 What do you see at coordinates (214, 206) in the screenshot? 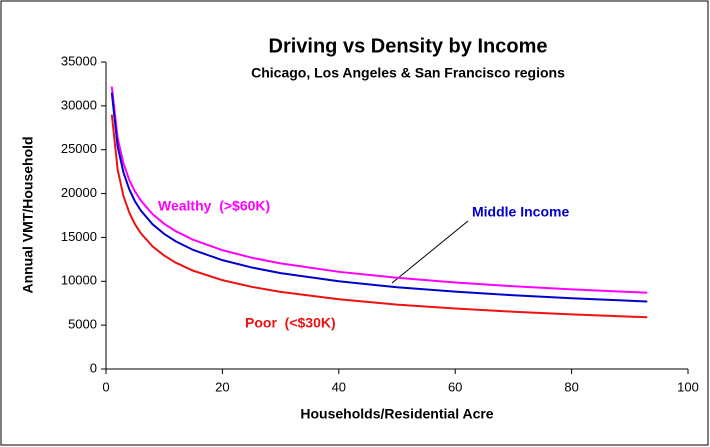
I see `series-label: Wealthy (>$60K)` at bounding box center [214, 206].